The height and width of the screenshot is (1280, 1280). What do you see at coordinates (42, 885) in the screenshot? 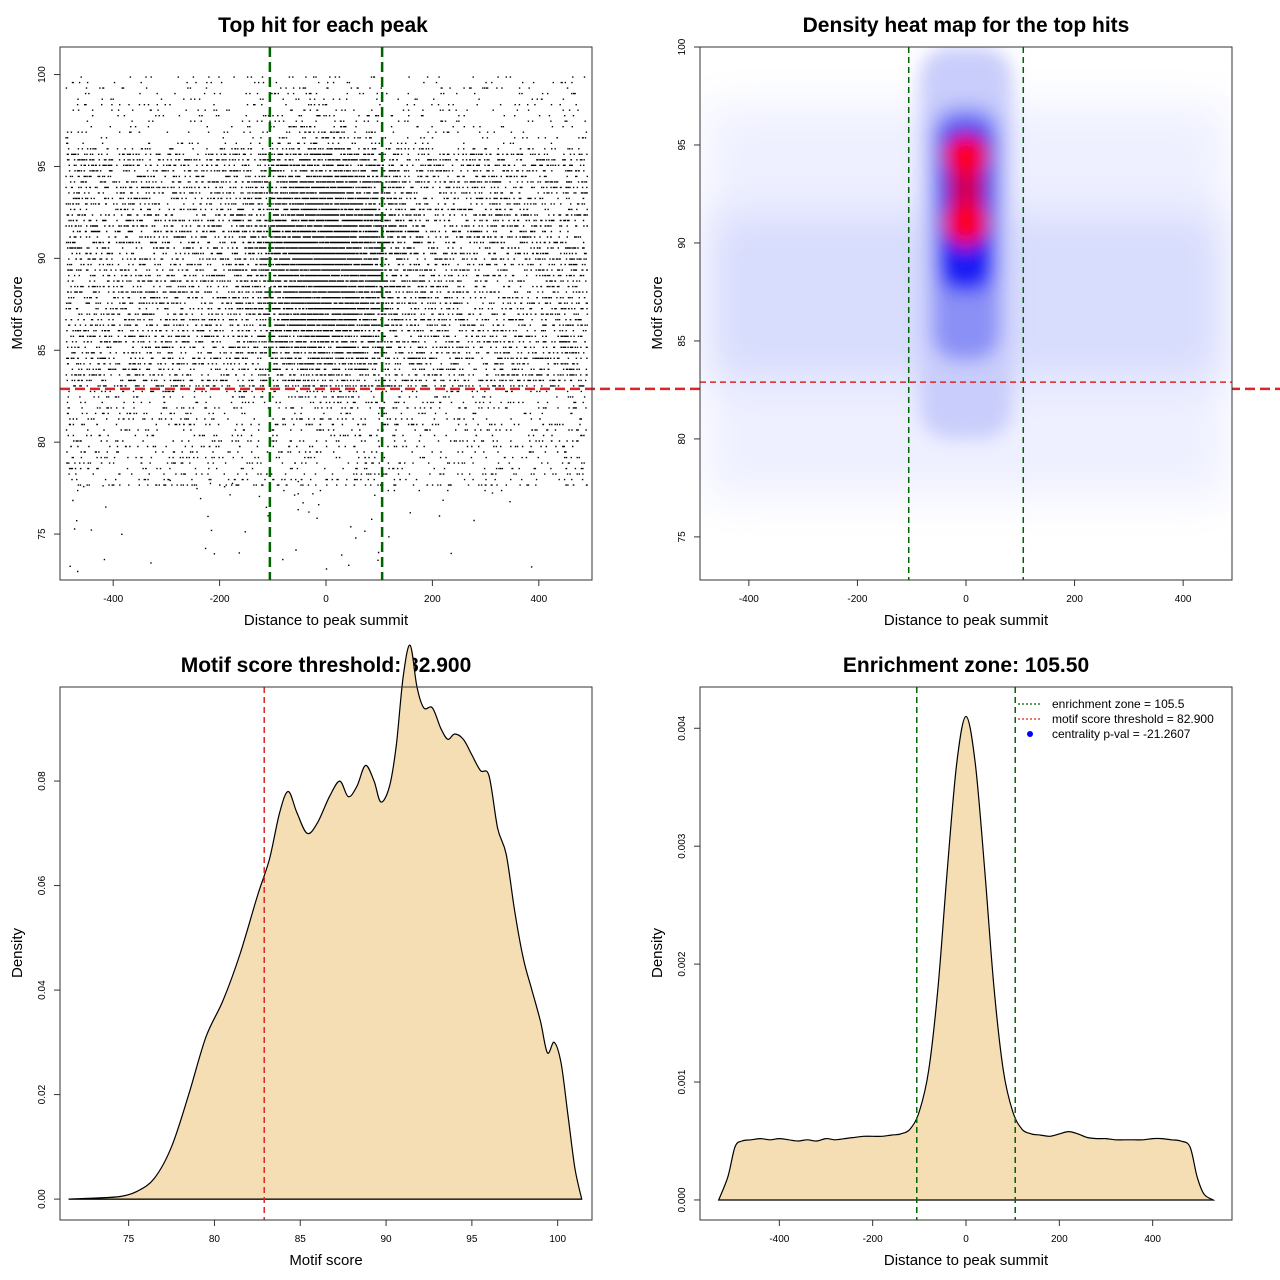
I see `p3-ytick-label: 0.06` at bounding box center [42, 885].